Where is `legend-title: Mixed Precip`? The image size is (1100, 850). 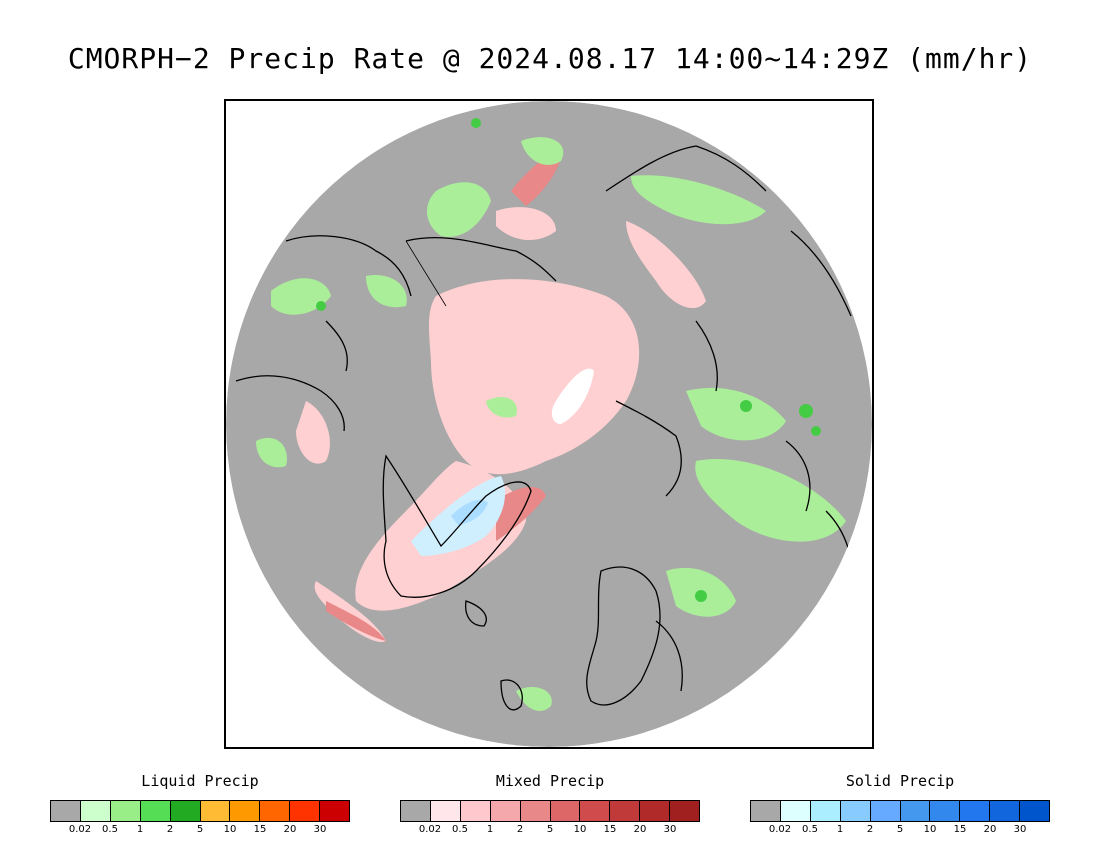 legend-title: Mixed Precip is located at coordinates (550, 781).